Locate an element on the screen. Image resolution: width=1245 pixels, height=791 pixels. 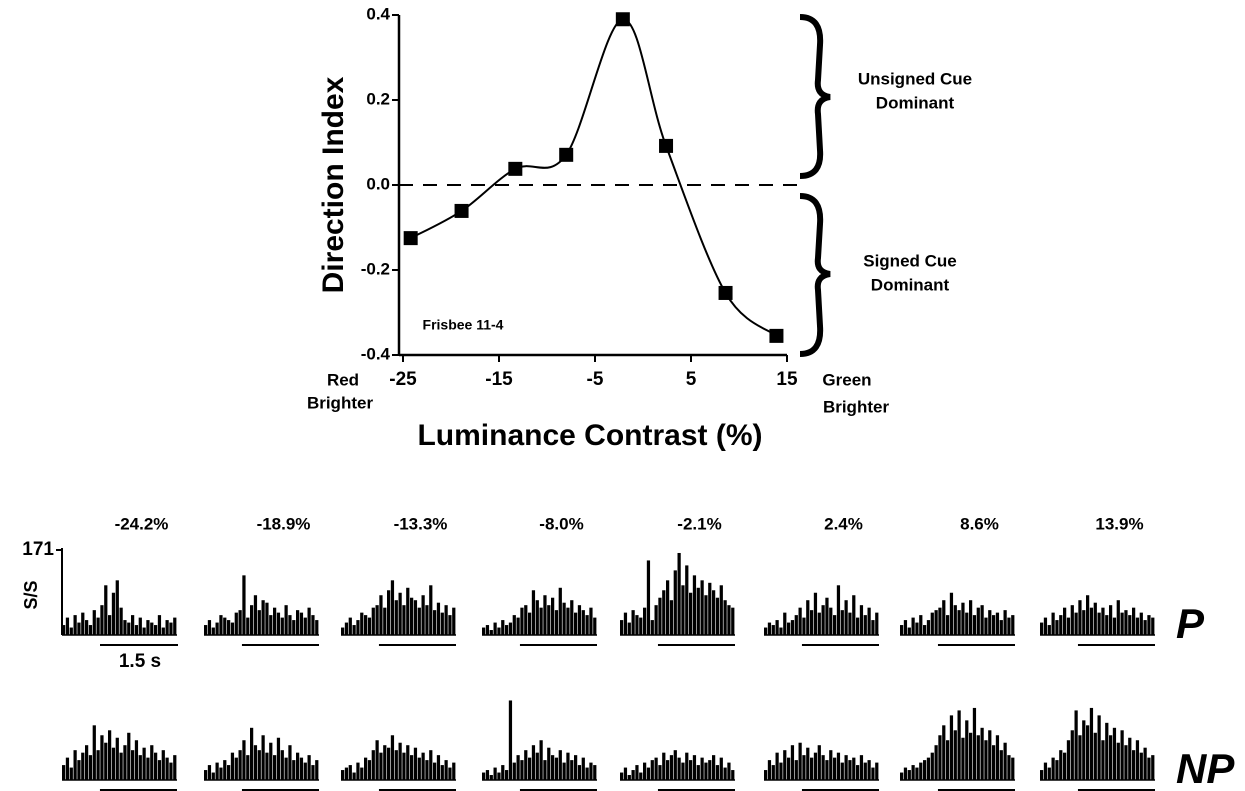
y-tick-label: -0.2 is located at coordinates (375, 268).